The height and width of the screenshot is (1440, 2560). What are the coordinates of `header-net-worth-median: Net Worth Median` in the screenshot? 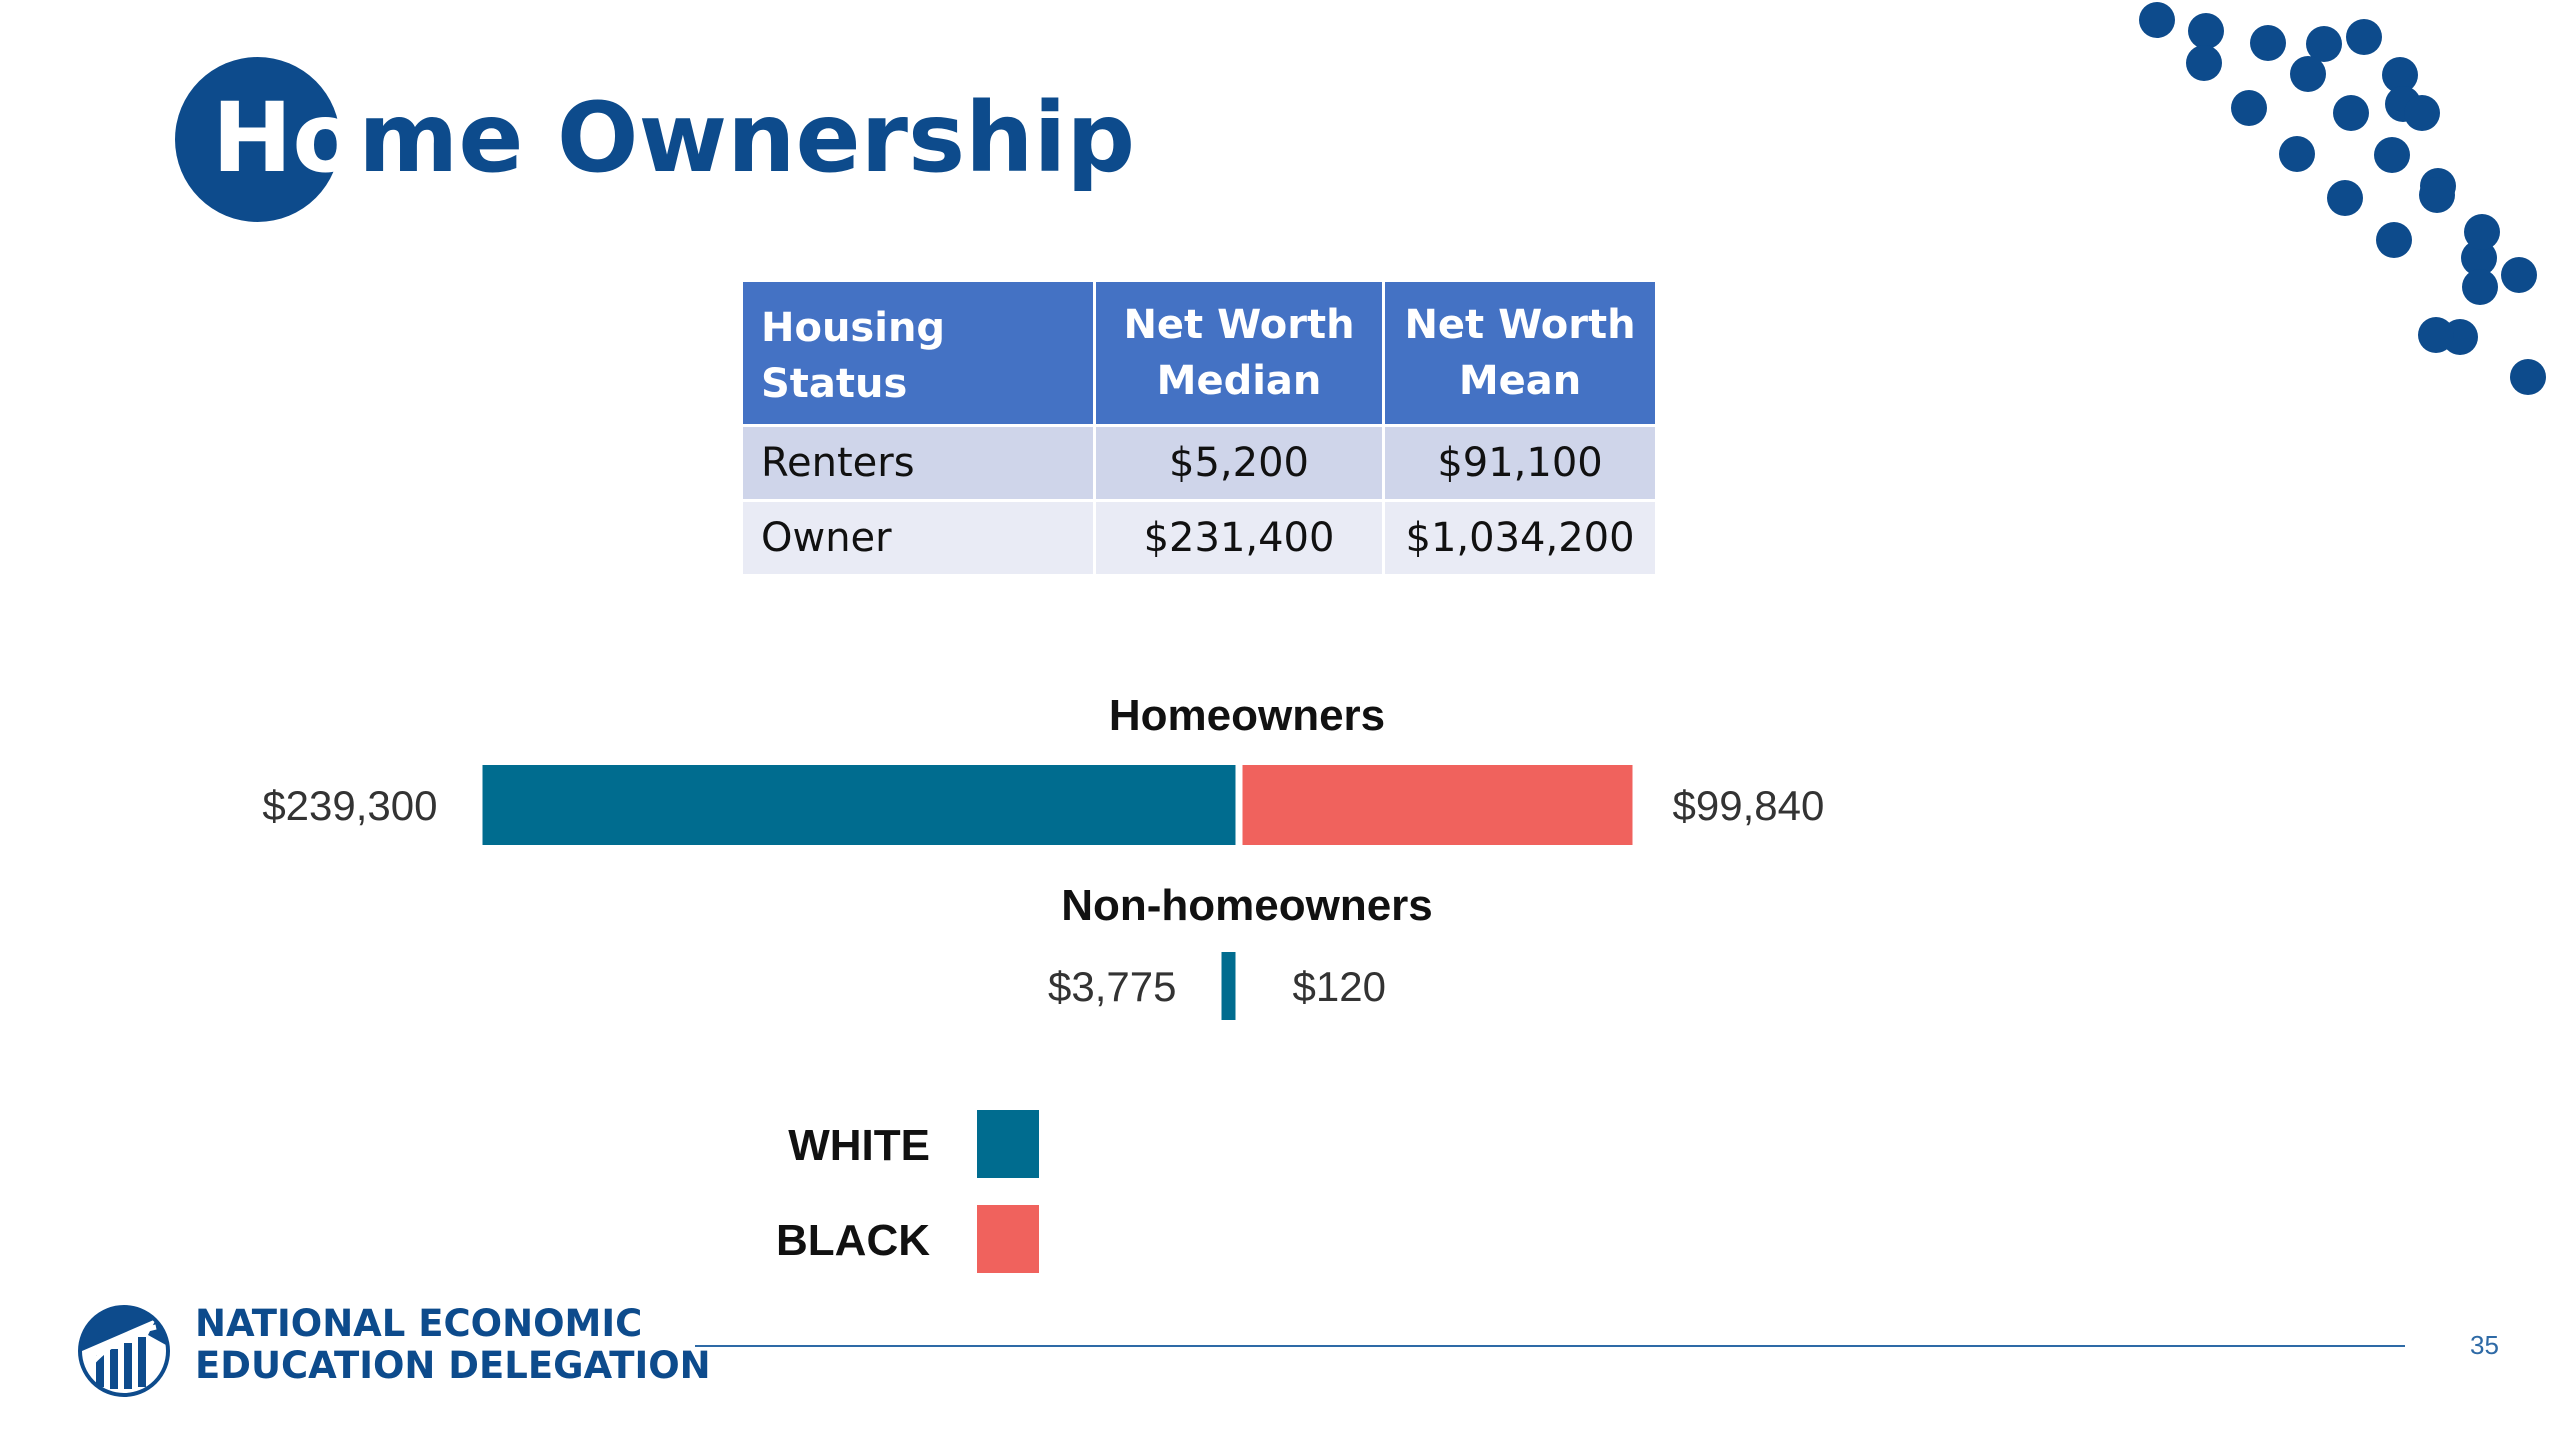 It's located at (1239, 353).